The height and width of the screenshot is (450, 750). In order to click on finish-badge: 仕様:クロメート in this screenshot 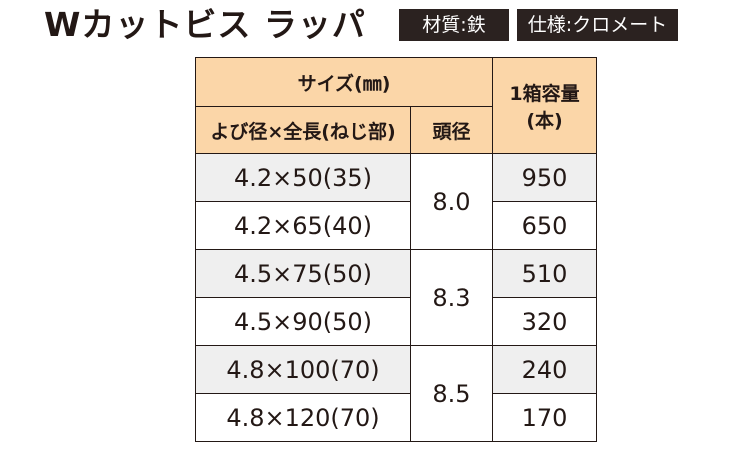, I will do `click(597, 25)`.